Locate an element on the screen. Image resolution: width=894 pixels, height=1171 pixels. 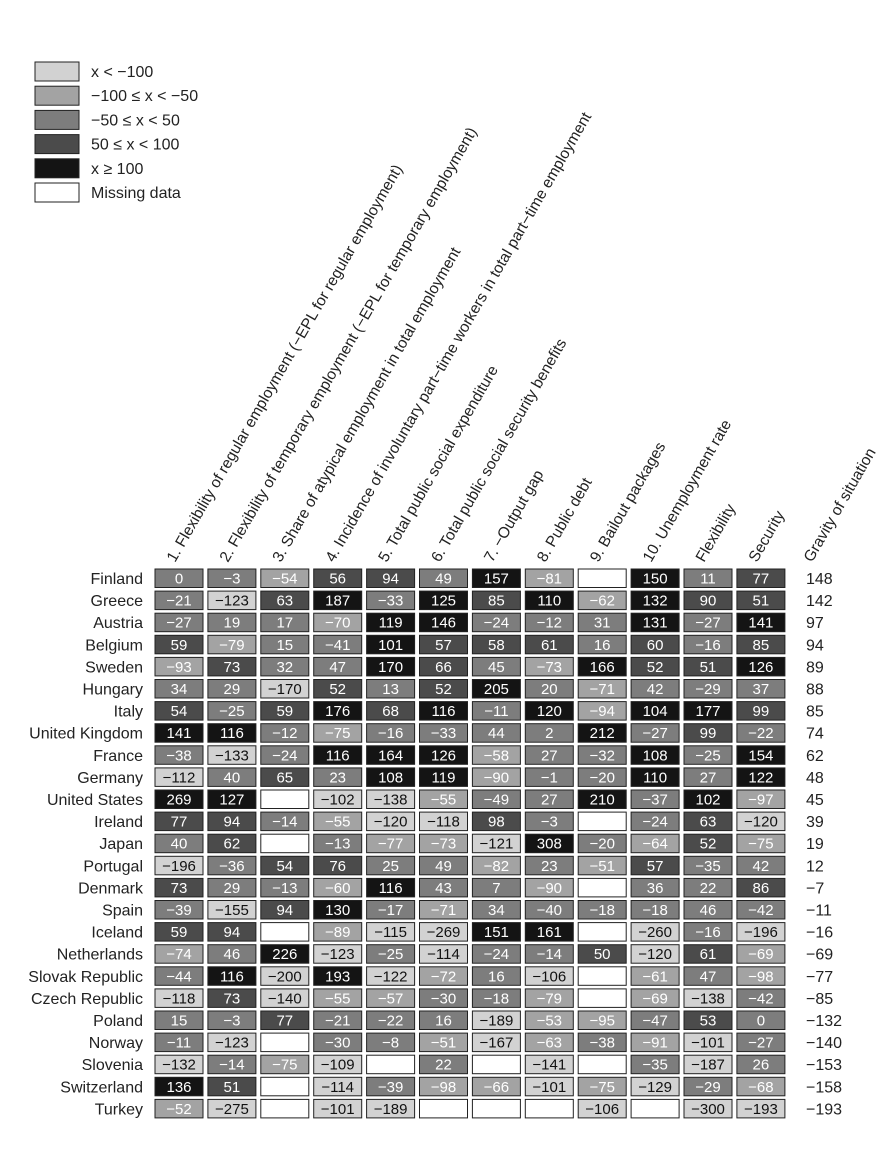
cell-value: 166 is located at coordinates (602, 667).